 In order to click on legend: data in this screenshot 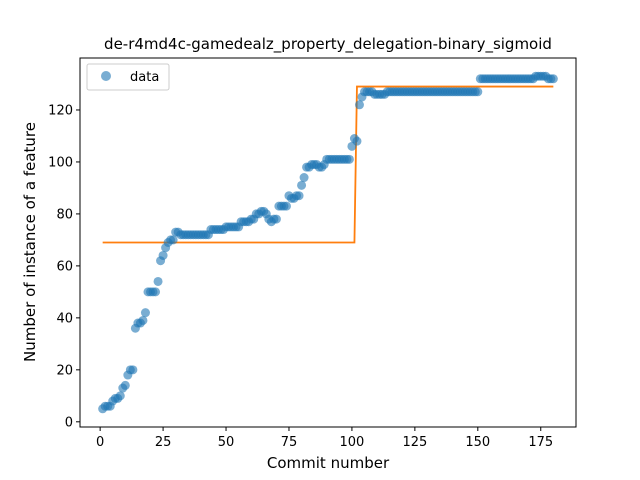, I will do `click(128, 77)`.